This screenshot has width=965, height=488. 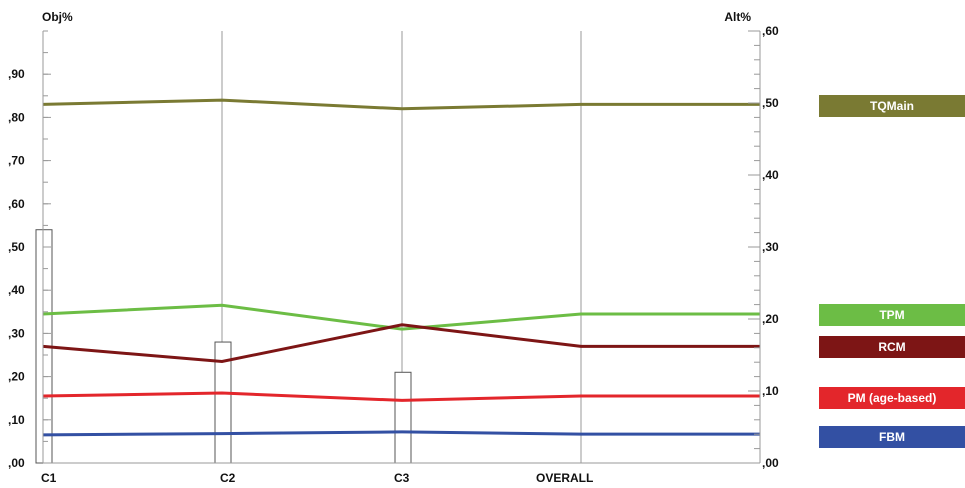 I want to click on x-tick-labels: C1 C2 C3 OVERALL, so click(x=317, y=478).